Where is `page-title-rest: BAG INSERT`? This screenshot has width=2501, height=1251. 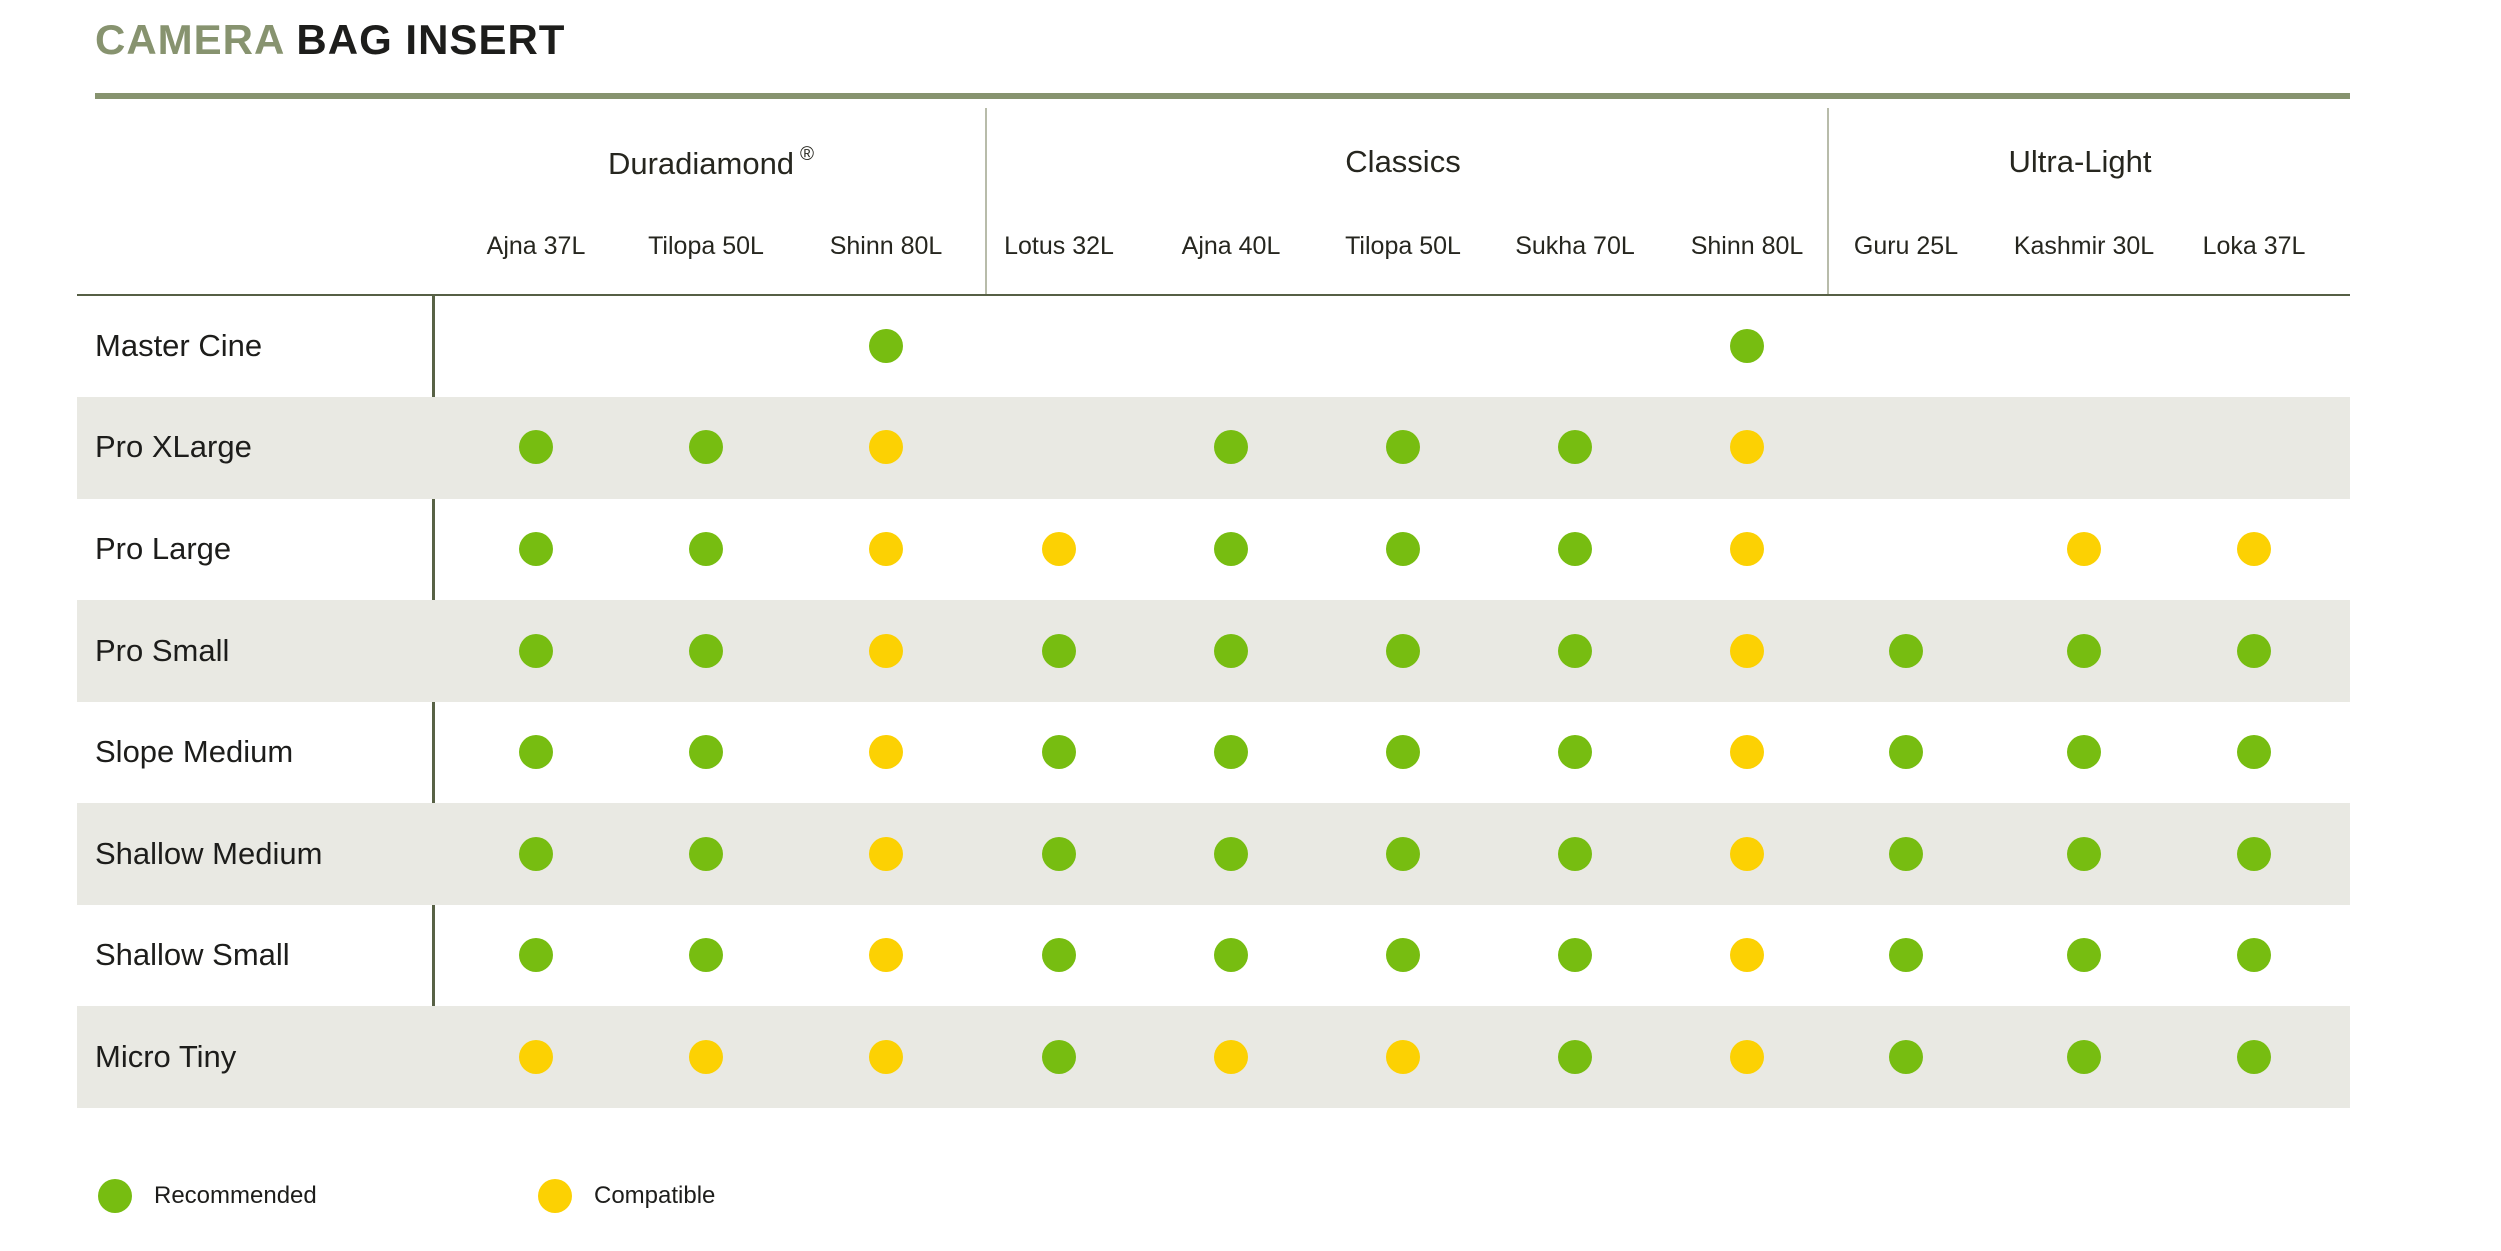 page-title-rest: BAG INSERT is located at coordinates (424, 39).